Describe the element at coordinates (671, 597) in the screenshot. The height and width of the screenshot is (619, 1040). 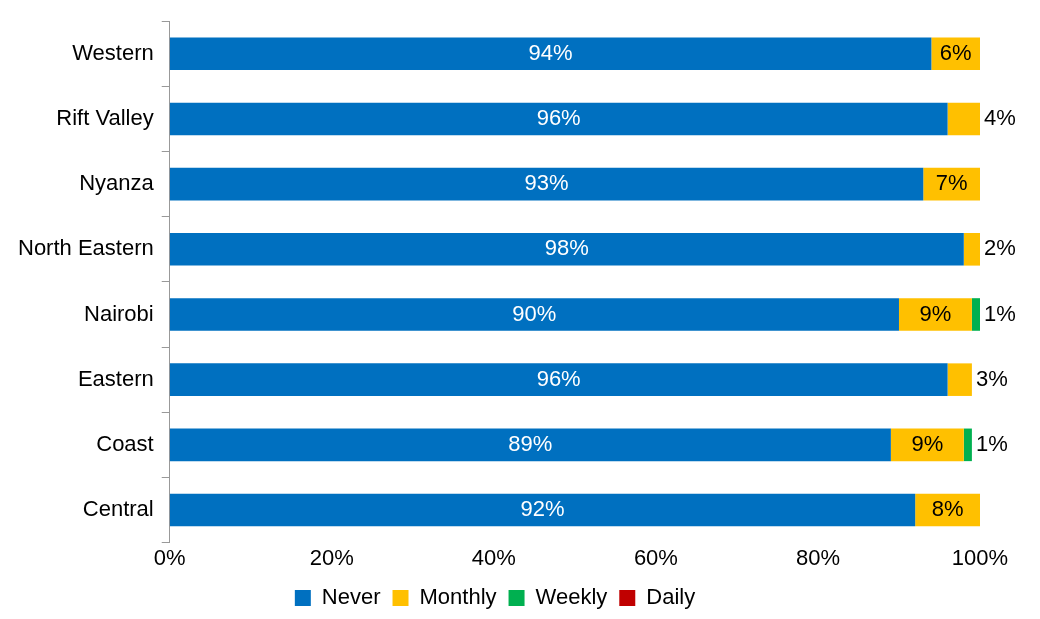
I see `legend-label: Daily` at that location.